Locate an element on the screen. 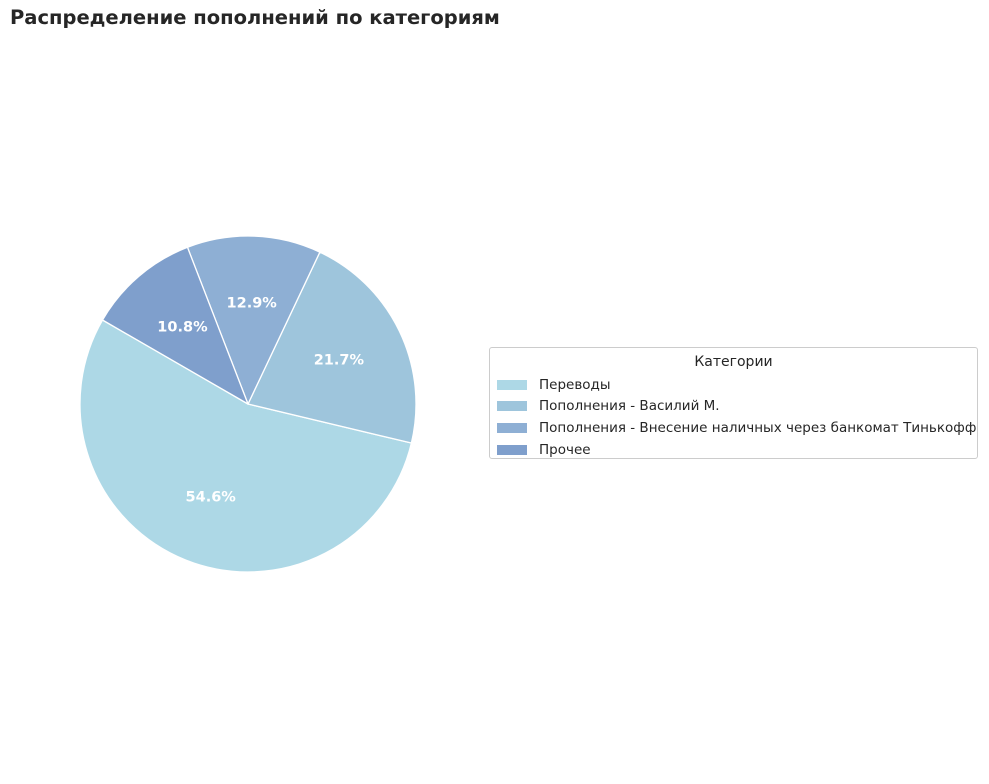  legend-label: Прочее is located at coordinates (565, 449).